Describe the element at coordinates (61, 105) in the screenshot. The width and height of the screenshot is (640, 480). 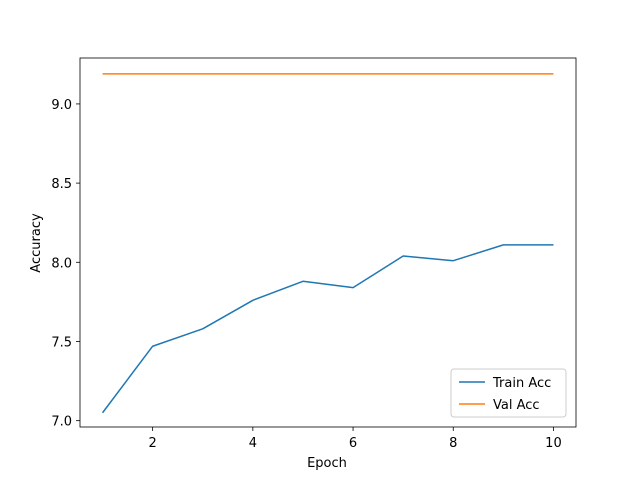
I see `y-tick-label: 9.0` at that location.